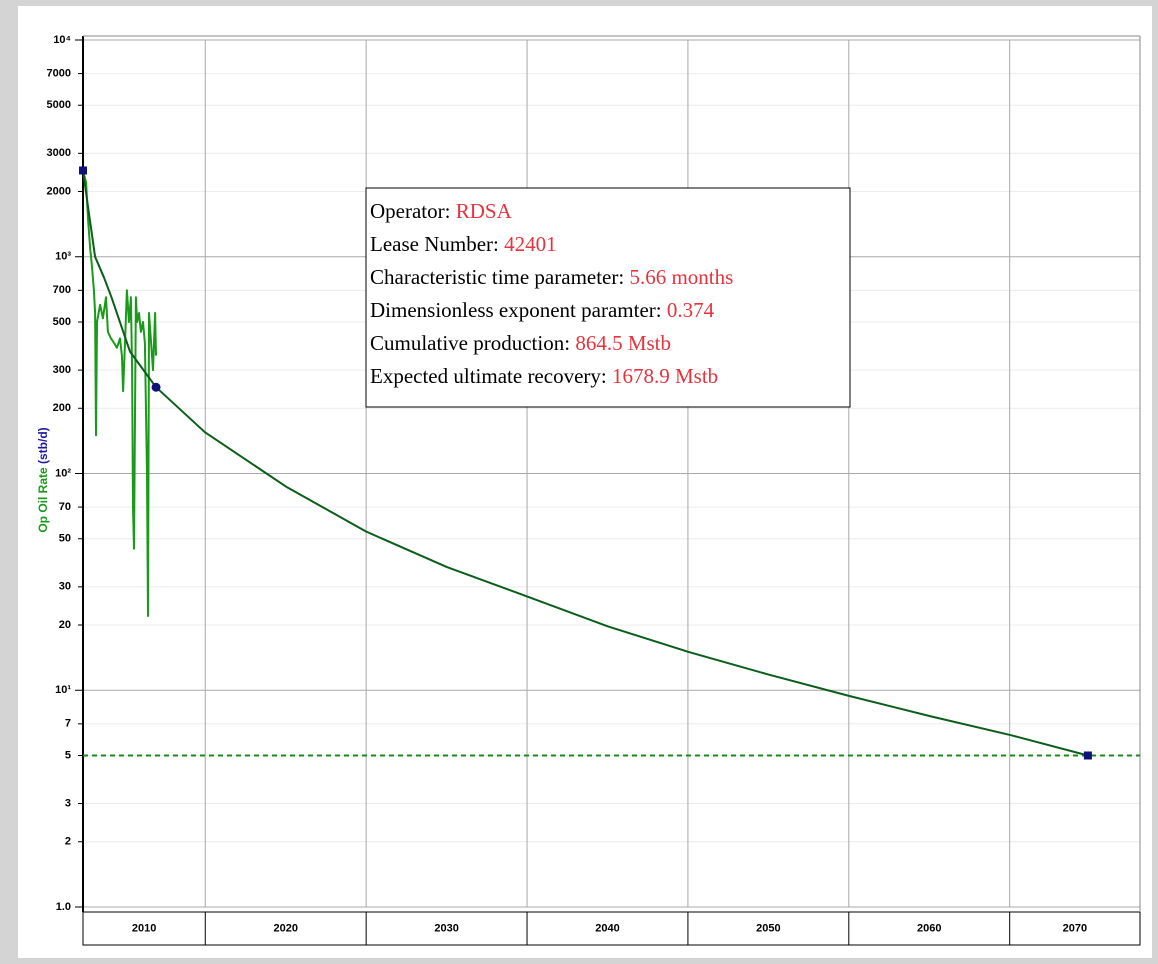  I want to click on annotation-label: Lease Number:, so click(434, 244).